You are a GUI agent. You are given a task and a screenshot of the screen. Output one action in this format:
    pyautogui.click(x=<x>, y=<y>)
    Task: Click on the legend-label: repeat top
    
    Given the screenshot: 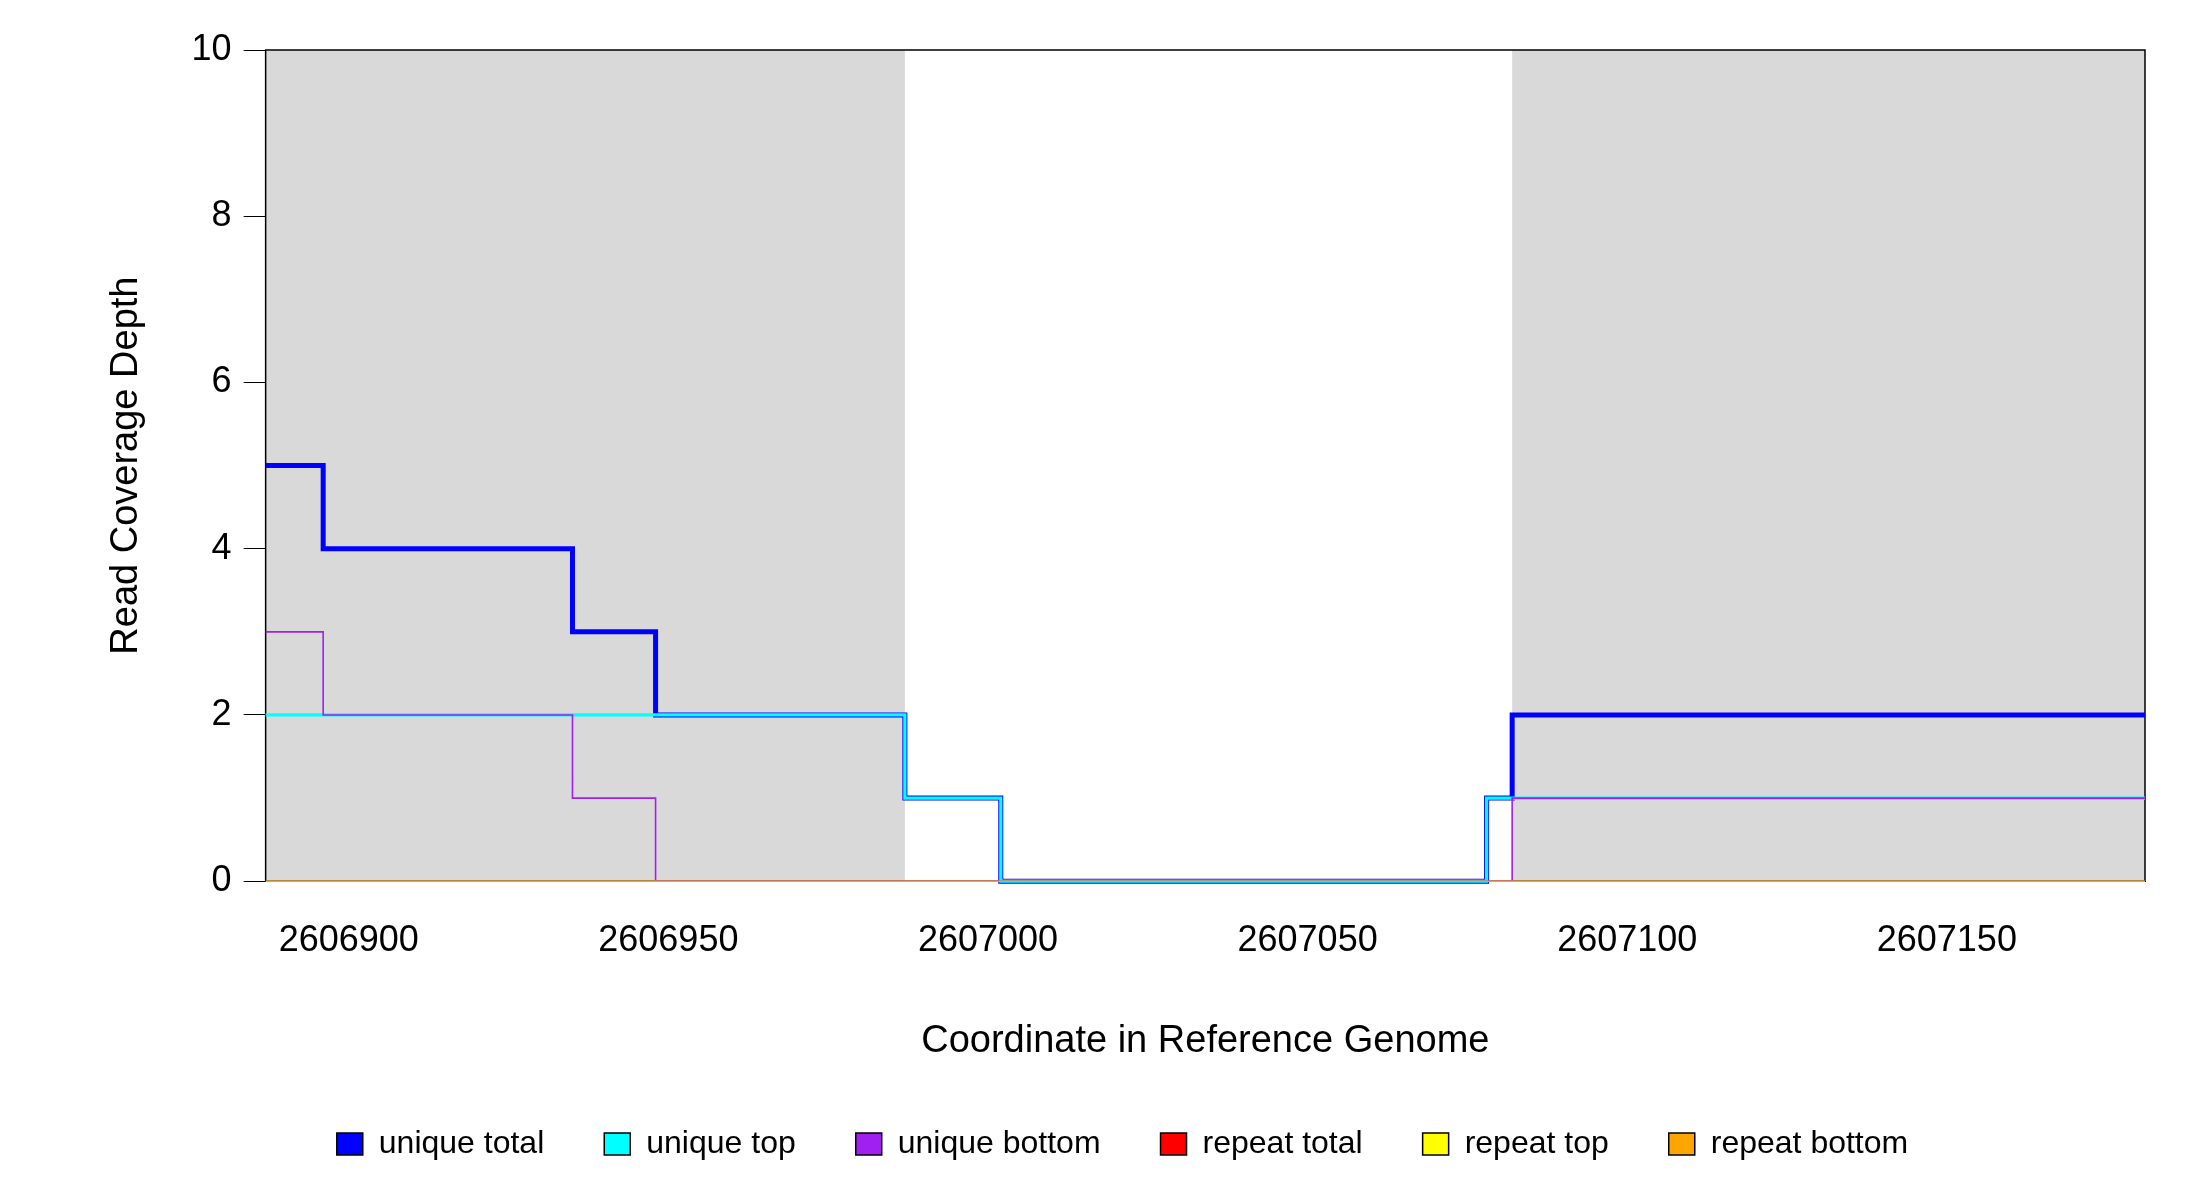 What is the action you would take?
    pyautogui.click(x=1536, y=1141)
    